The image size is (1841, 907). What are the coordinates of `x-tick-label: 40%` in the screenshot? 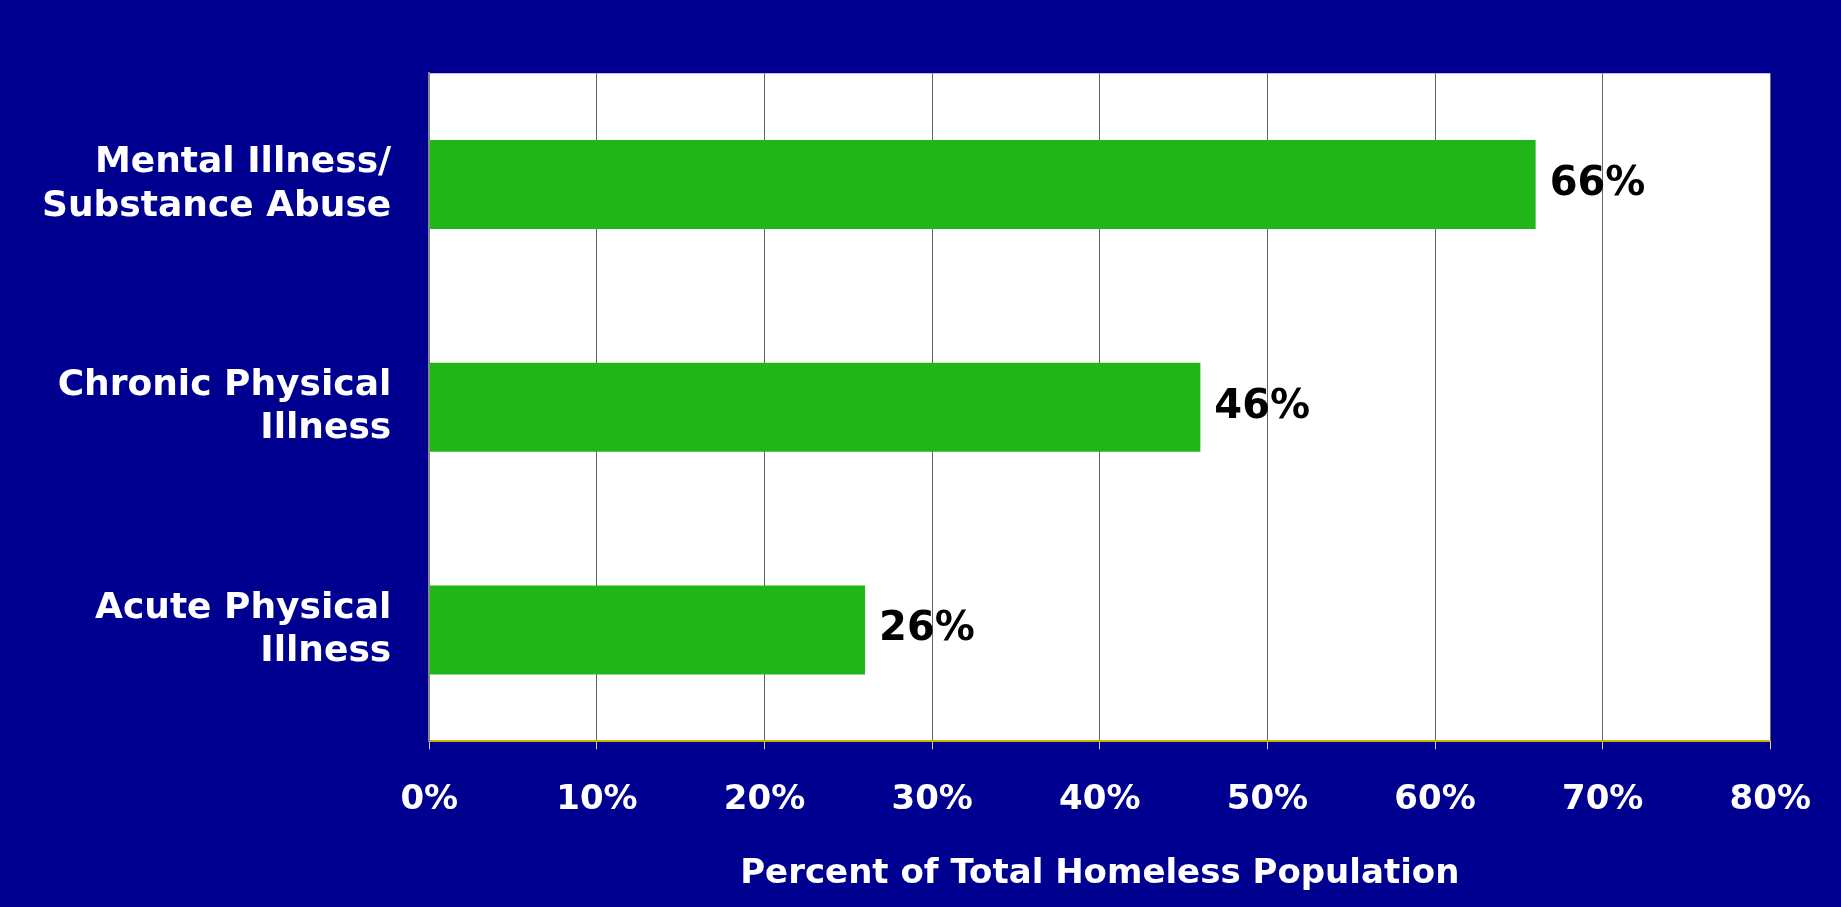 It's located at (1100, 796).